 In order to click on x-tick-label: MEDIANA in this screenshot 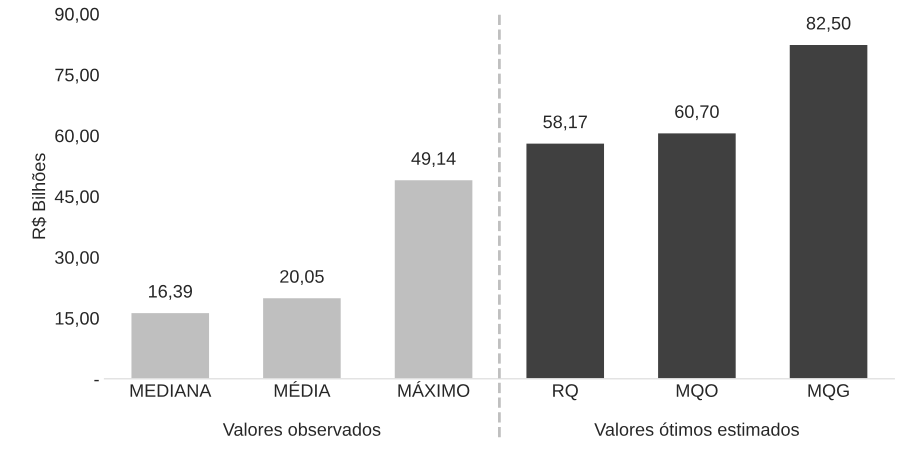, I will do `click(171, 390)`.